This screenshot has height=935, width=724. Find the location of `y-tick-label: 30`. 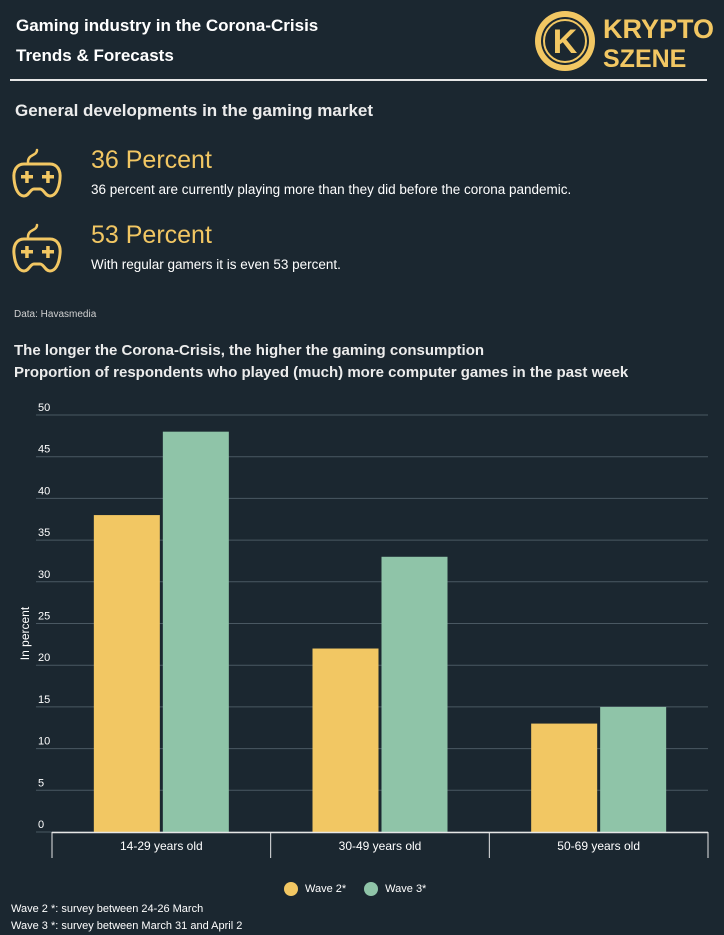

y-tick-label: 30 is located at coordinates (44, 575).